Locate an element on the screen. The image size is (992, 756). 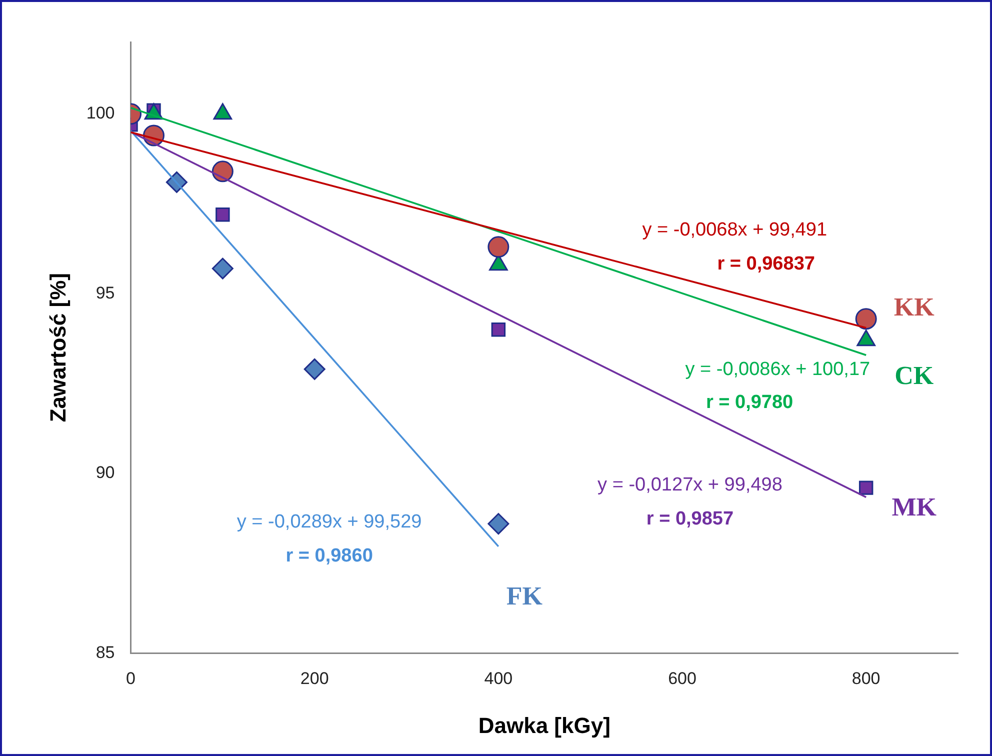
series-label: CK is located at coordinates (914, 375).